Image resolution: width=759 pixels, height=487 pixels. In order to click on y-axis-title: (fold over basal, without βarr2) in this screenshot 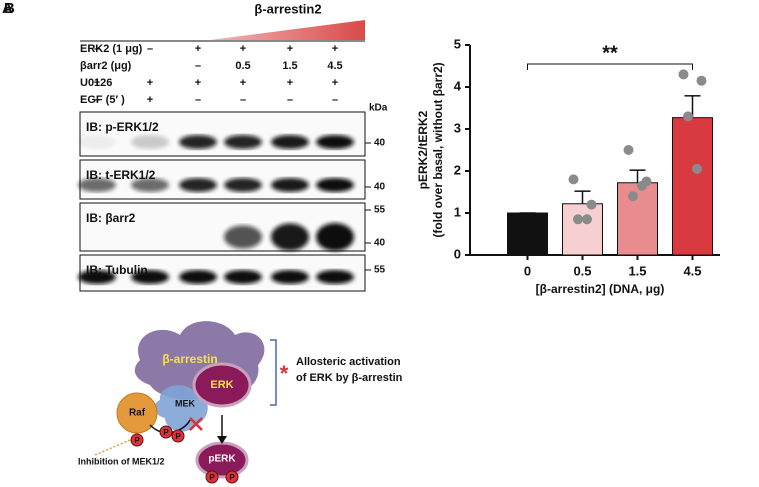, I will do `click(438, 149)`.